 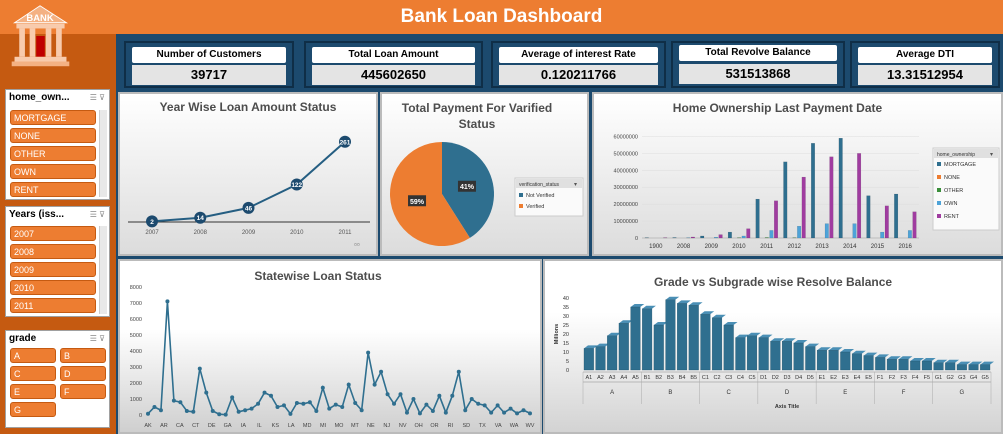 I want to click on x-tick-label: 2008, so click(x=684, y=247).